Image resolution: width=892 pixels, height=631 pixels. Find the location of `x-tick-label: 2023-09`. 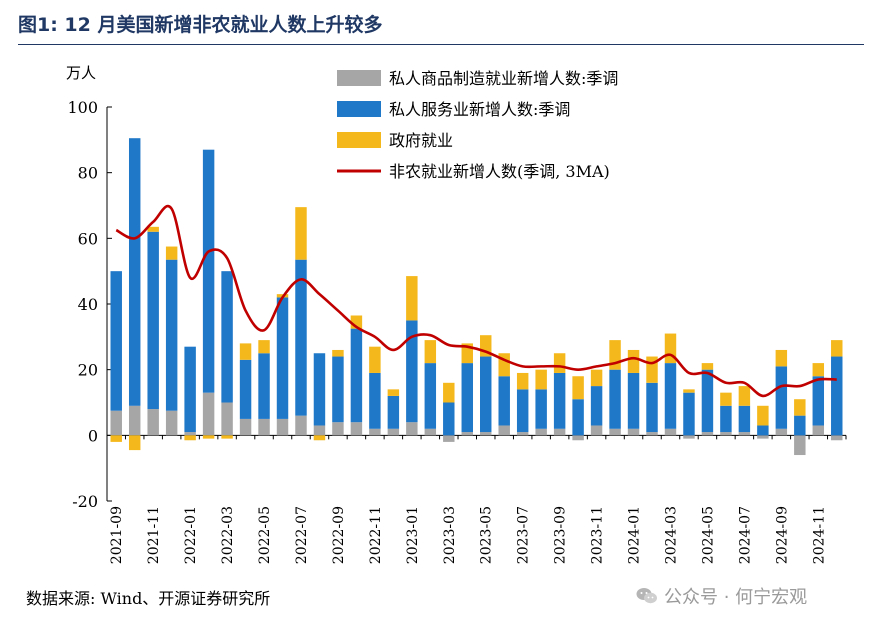

x-tick-label: 2023-09 is located at coordinates (561, 535).